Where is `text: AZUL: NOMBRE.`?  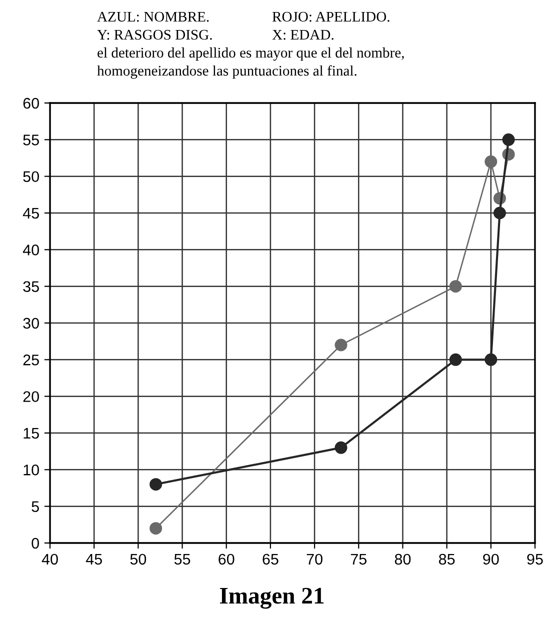
text: AZUL: NOMBRE. is located at coordinates (153, 17).